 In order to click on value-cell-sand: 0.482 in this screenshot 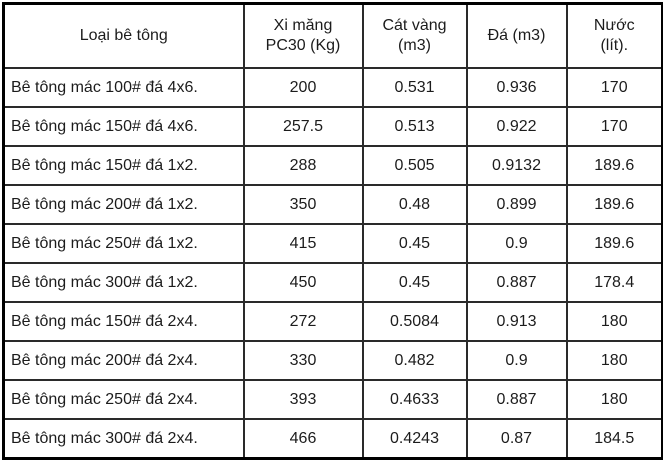, I will do `click(414, 360)`.